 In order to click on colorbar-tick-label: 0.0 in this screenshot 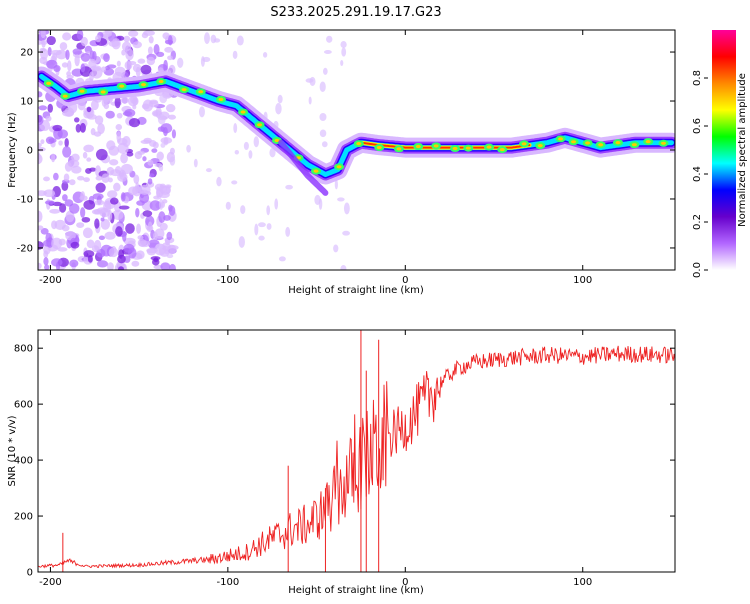, I will do `click(697, 270)`.